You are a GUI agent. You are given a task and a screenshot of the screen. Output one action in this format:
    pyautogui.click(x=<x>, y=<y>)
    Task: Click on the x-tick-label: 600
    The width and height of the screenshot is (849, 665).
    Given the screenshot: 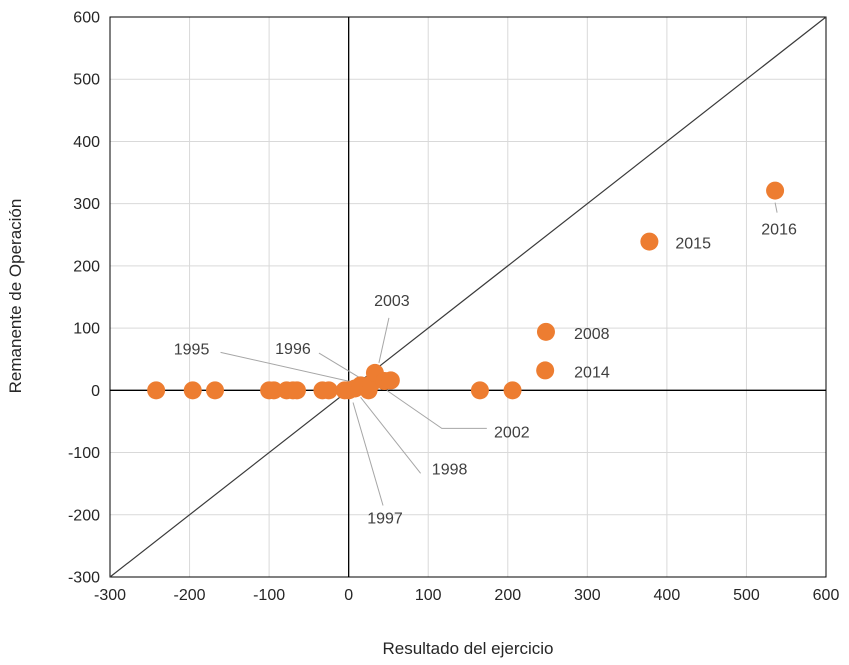 What is the action you would take?
    pyautogui.click(x=826, y=595)
    